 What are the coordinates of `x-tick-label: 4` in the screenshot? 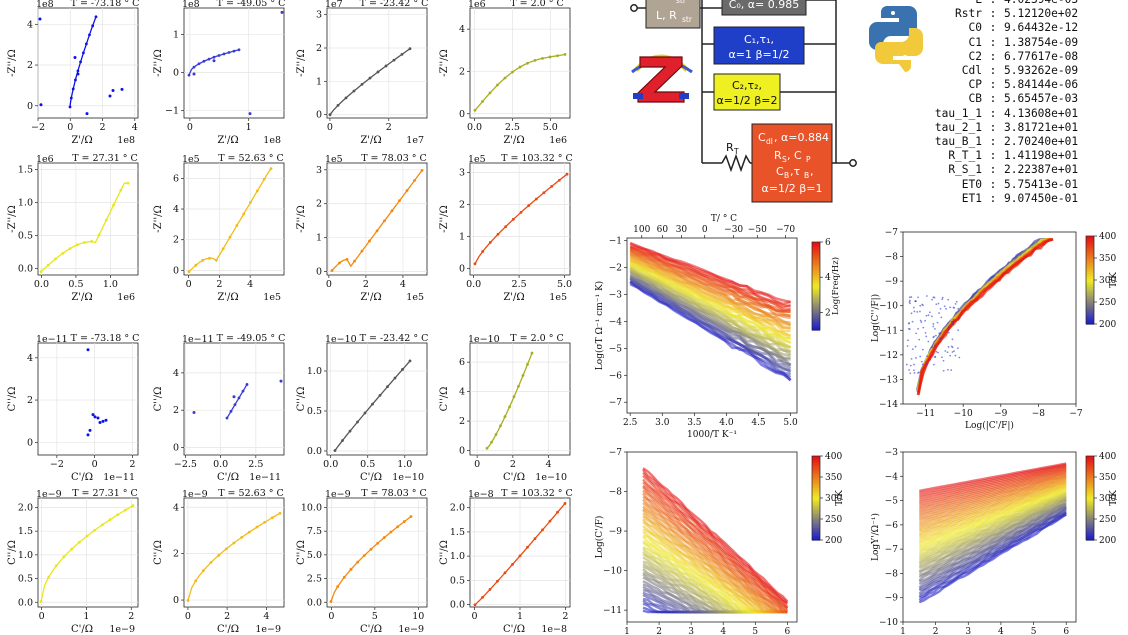 It's located at (403, 284).